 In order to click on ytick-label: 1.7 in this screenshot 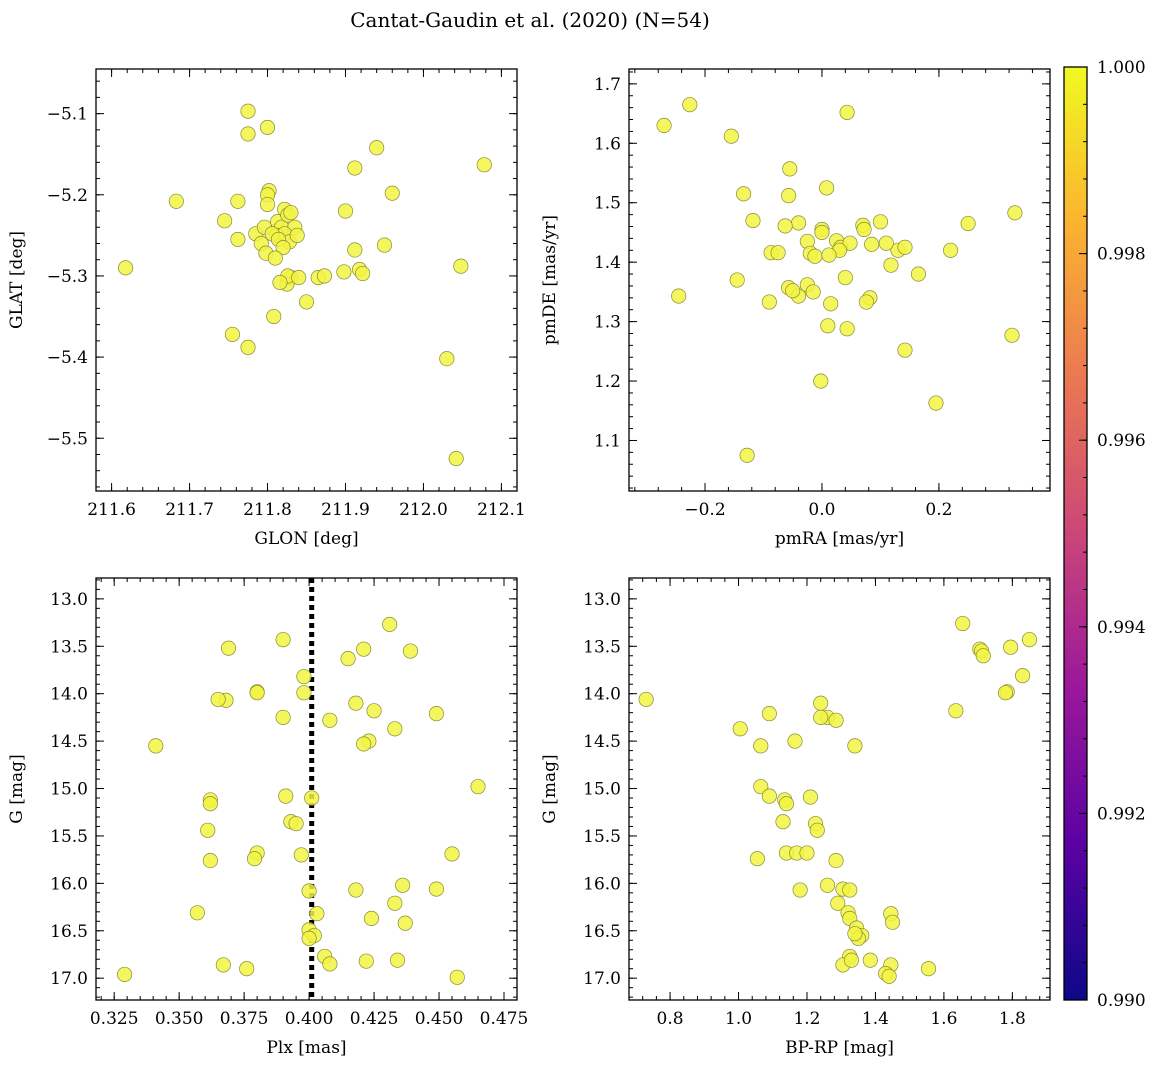, I will do `click(607, 85)`.